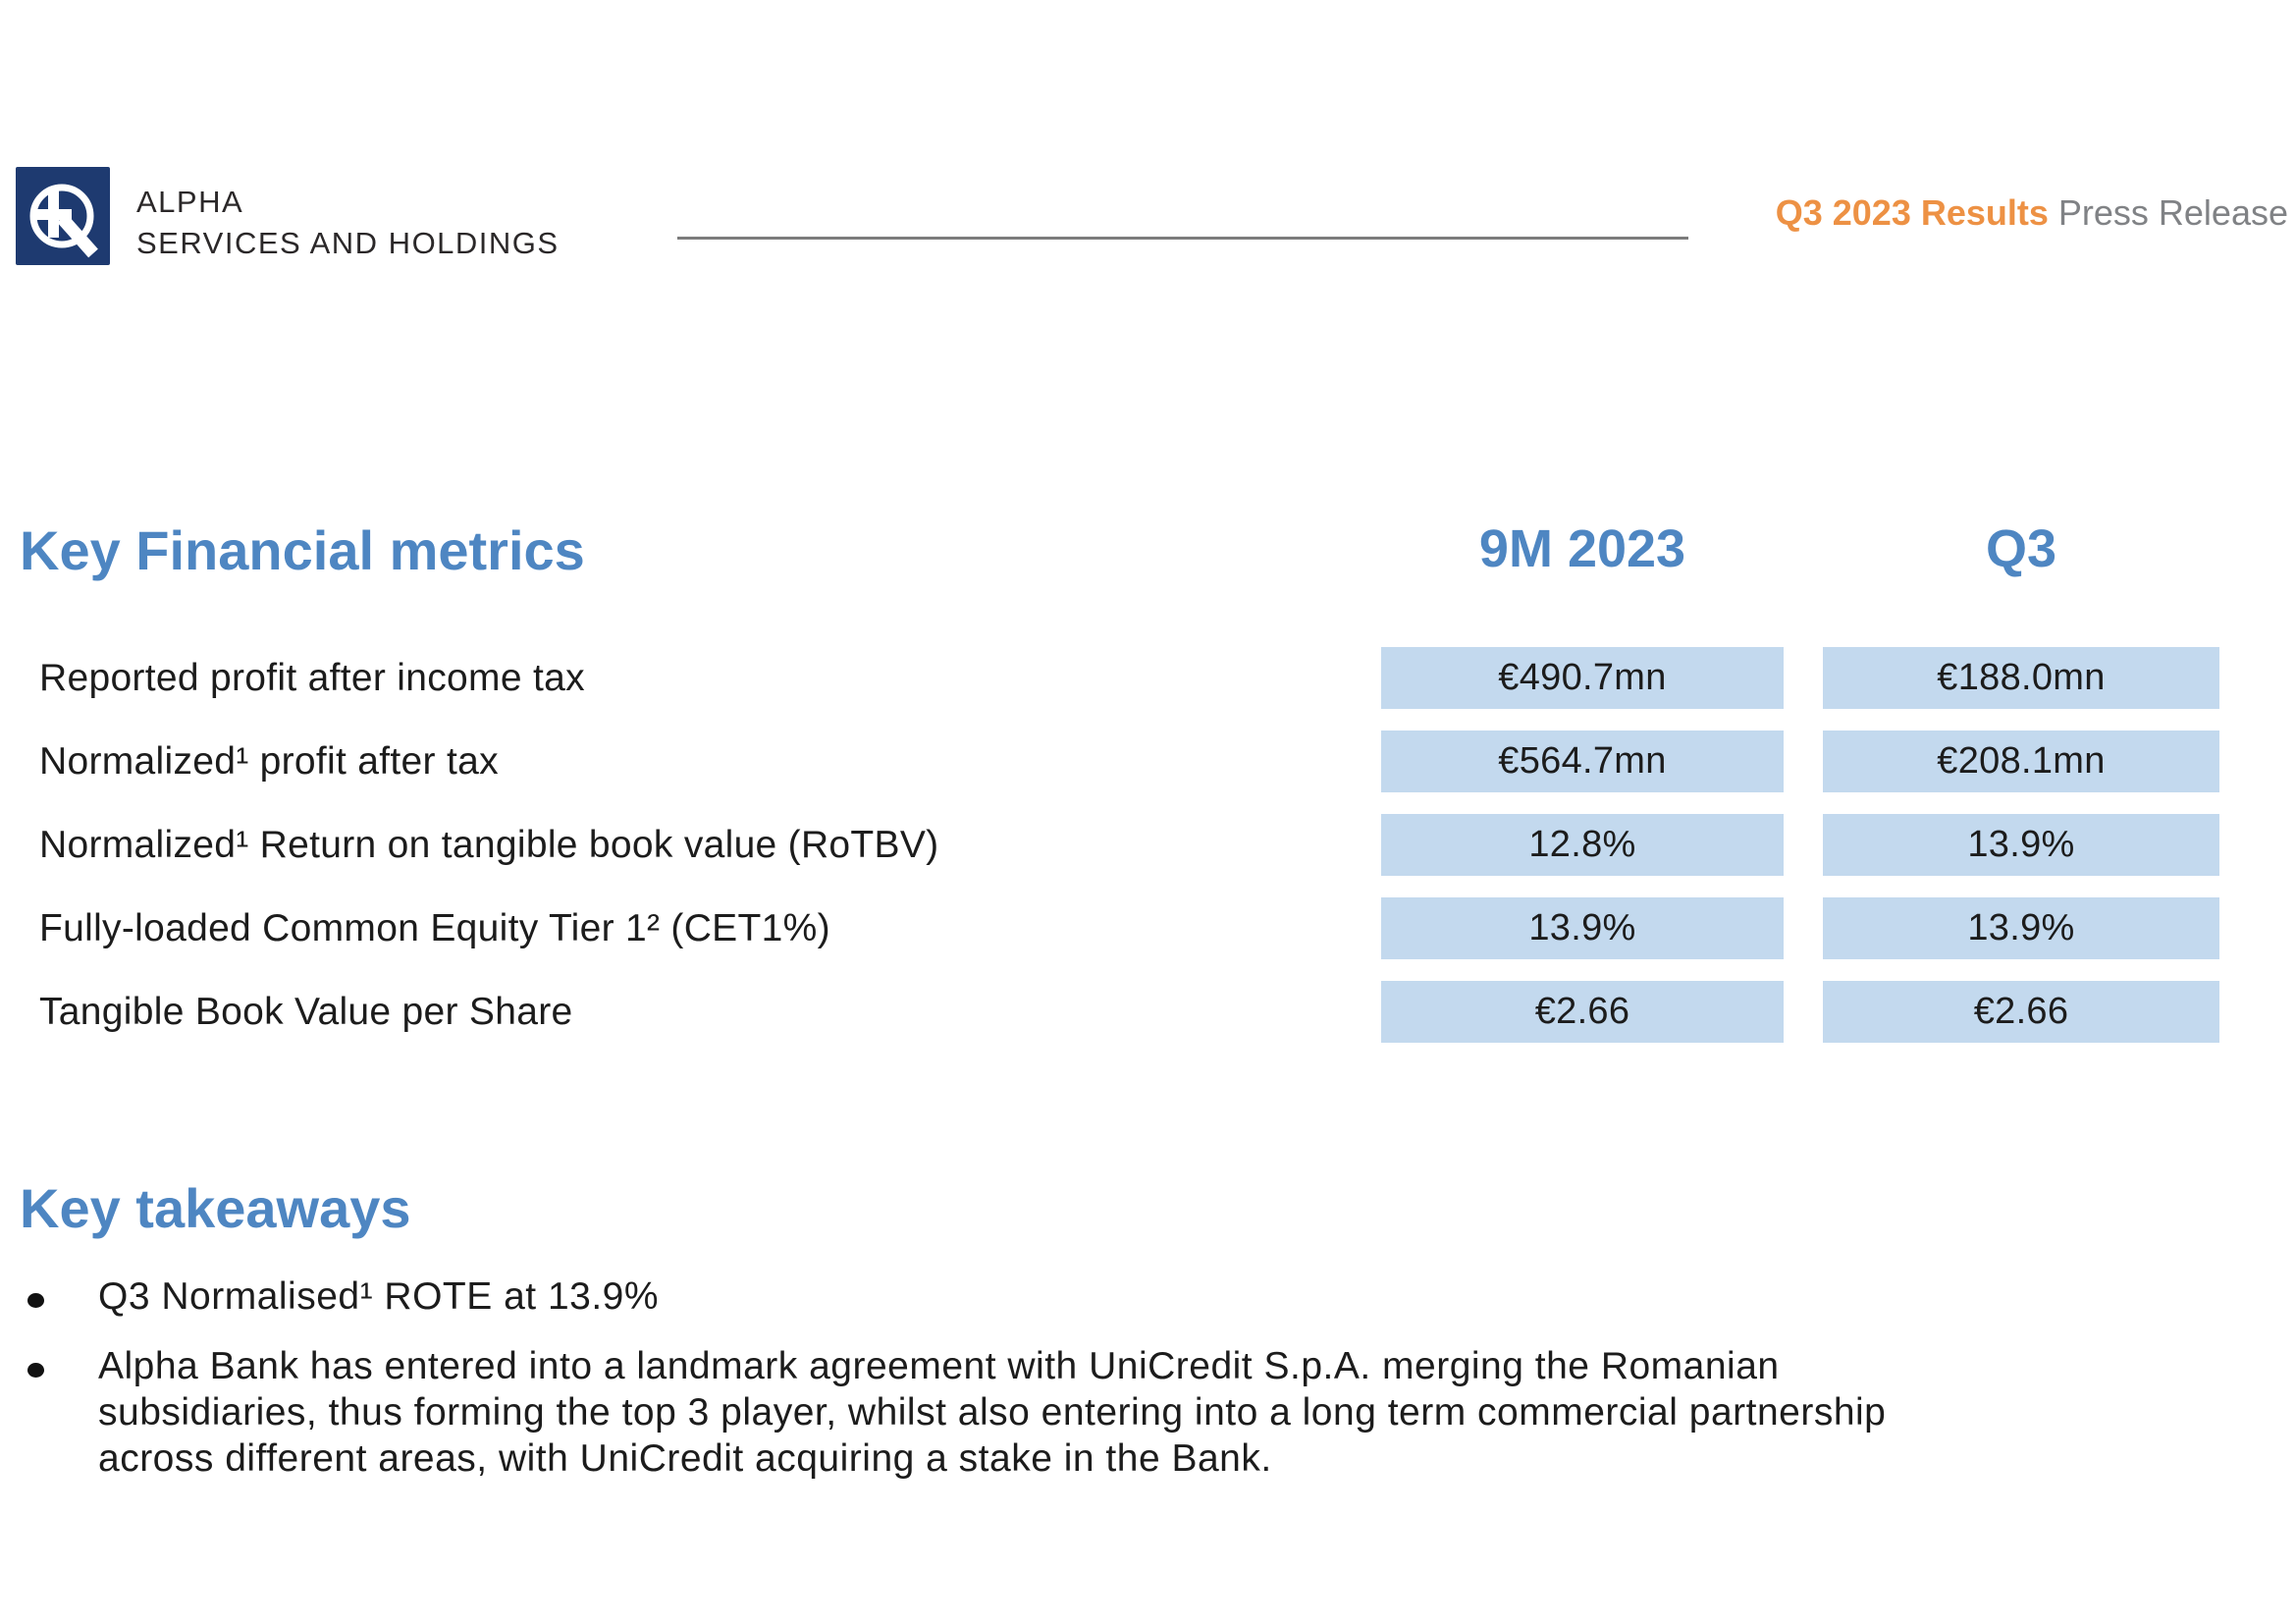 This screenshot has width=2296, height=1624. I want to click on takeaway-bullet-1: Q3 Normalised¹ ROTE at 13.9%, so click(378, 1296).